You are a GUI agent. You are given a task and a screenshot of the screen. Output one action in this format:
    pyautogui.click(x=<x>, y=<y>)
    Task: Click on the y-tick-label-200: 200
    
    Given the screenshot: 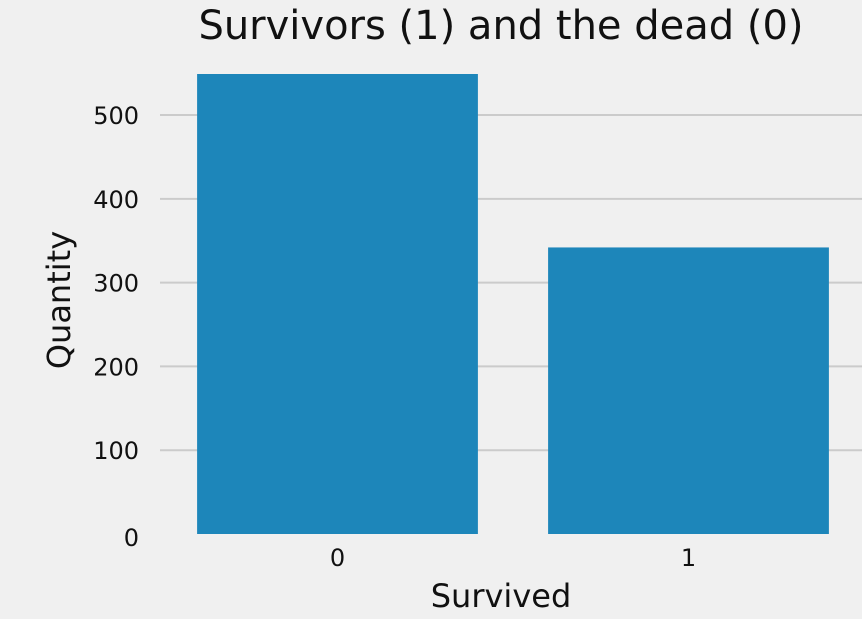 What is the action you would take?
    pyautogui.click(x=116, y=367)
    